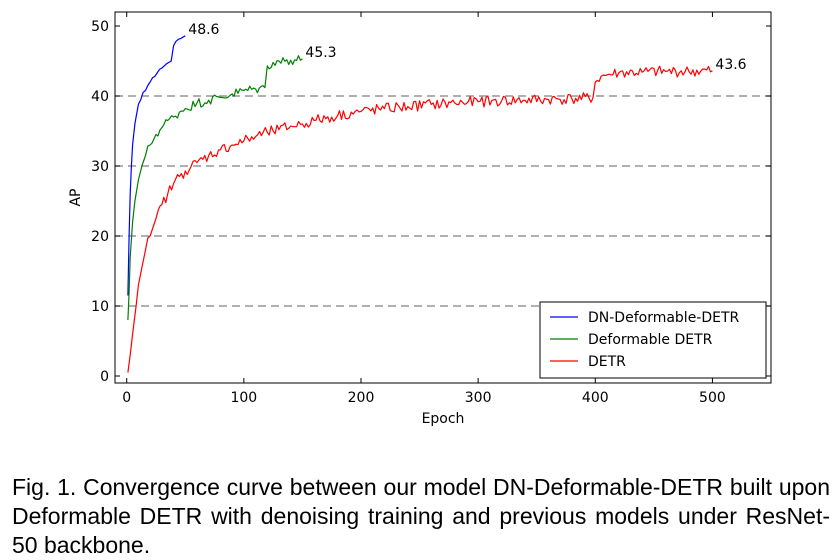 This screenshot has height=560, width=834. Describe the element at coordinates (243, 398) in the screenshot. I see `x-tick-label-100: 100` at that location.